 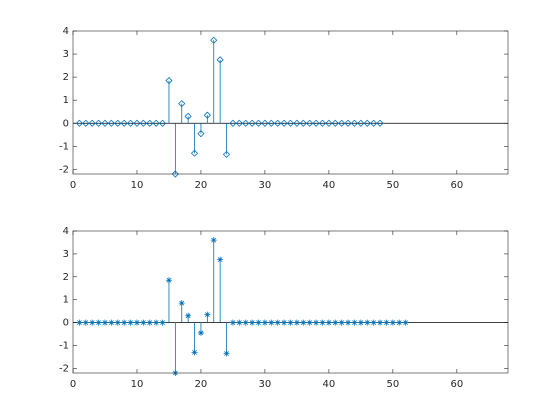 I want to click on x-tick-label: 30, so click(x=265, y=384).